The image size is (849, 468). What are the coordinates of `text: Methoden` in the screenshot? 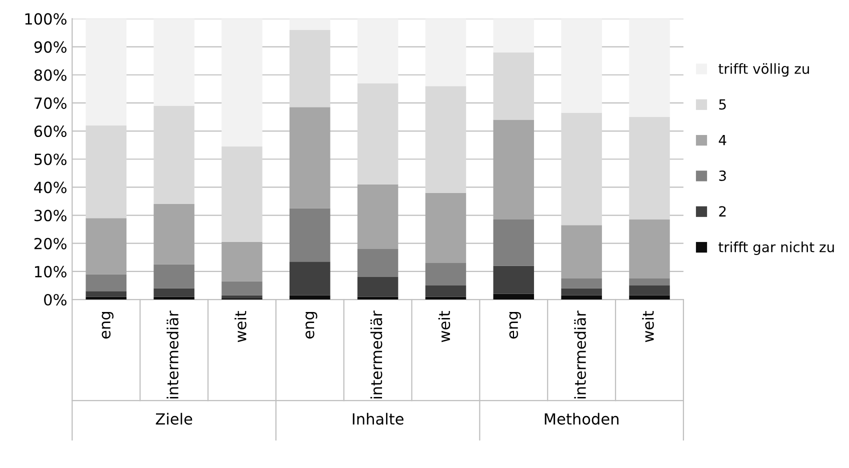 It's located at (581, 418).